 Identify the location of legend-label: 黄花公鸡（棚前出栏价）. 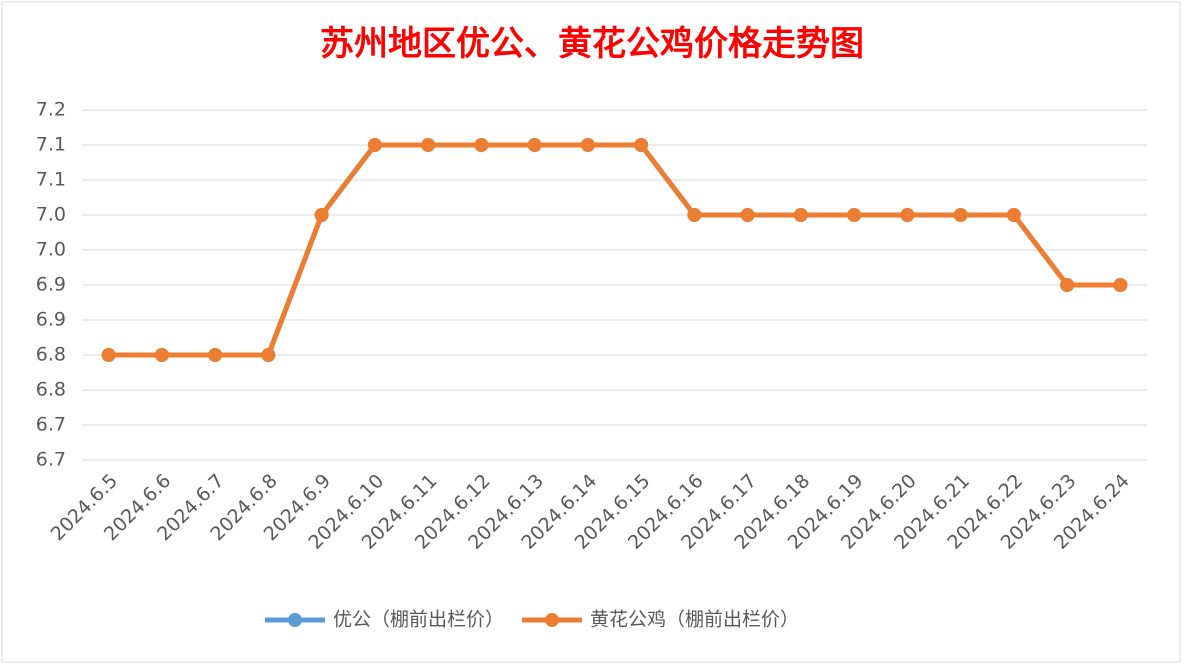
(694, 620).